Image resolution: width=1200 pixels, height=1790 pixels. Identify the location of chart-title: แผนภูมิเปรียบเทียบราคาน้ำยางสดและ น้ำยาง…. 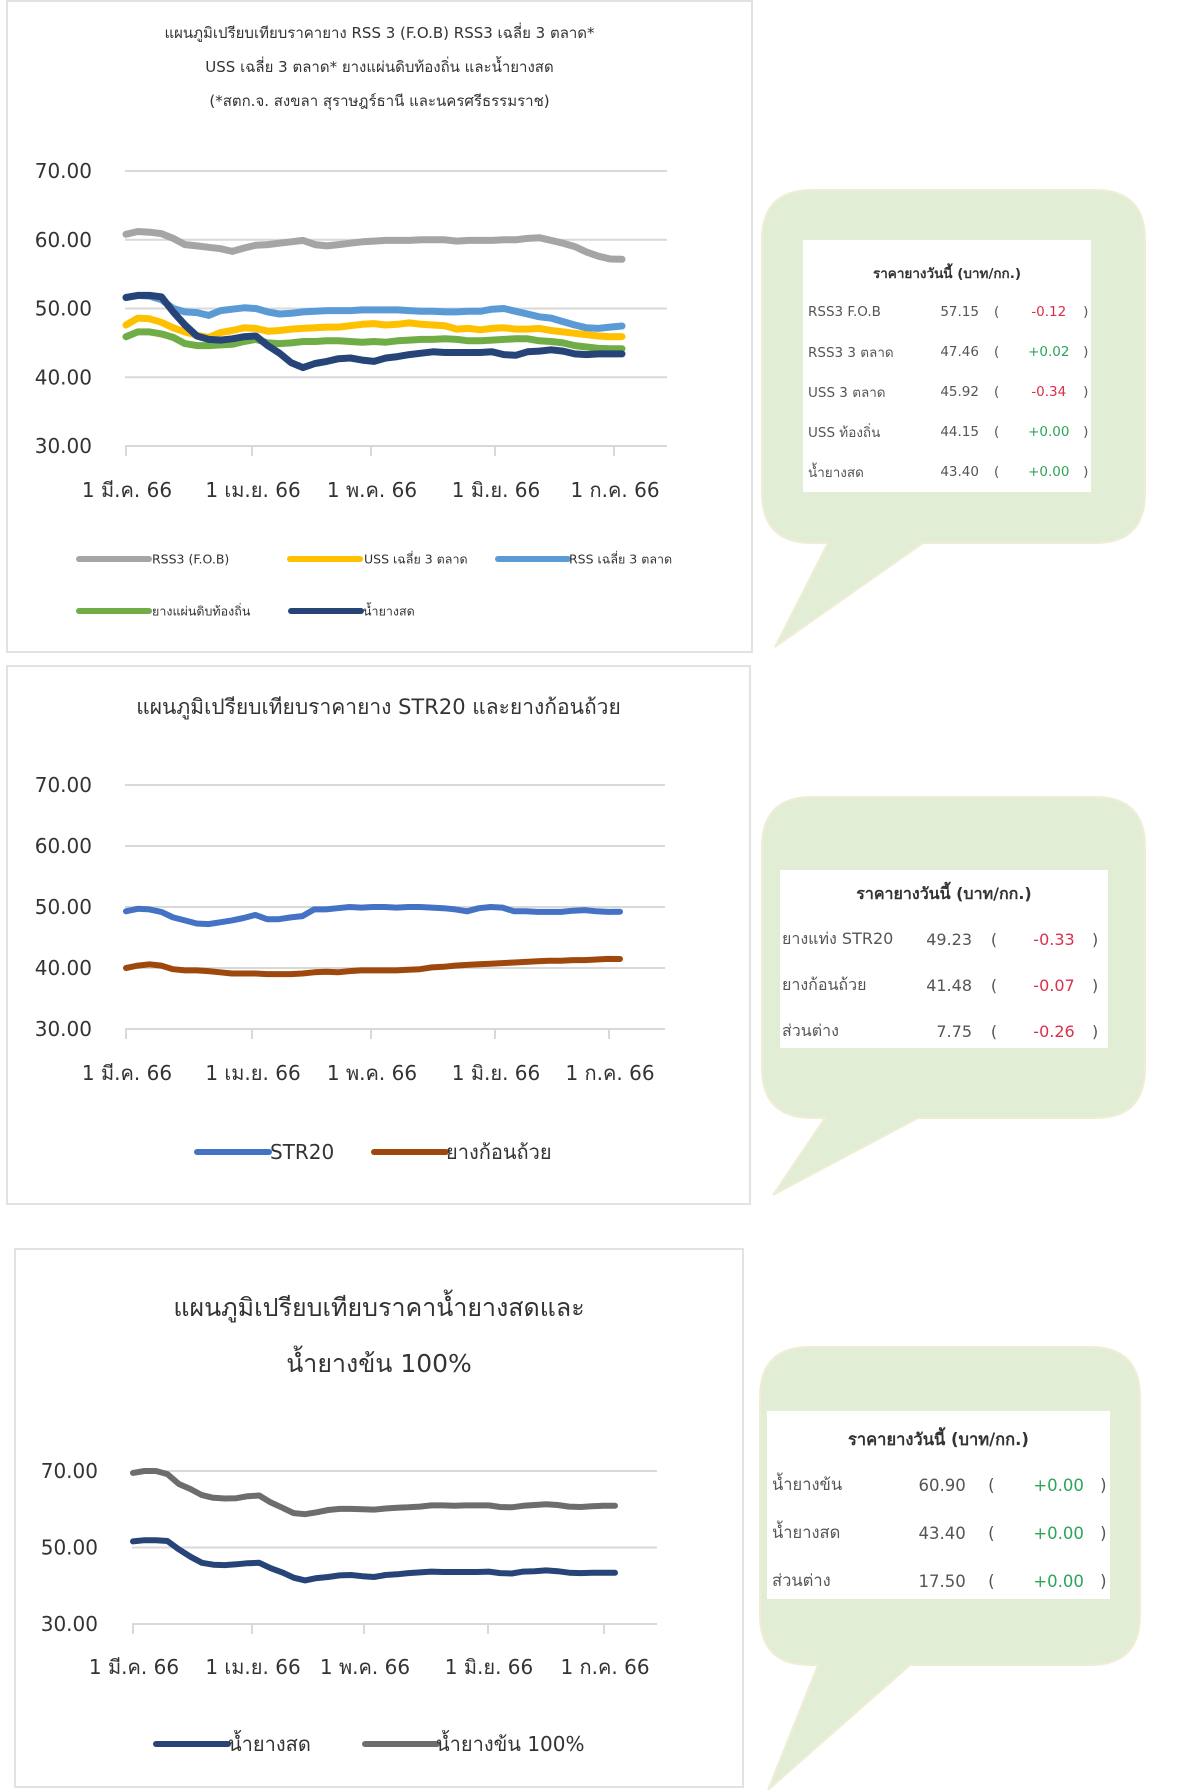
(379, 1335).